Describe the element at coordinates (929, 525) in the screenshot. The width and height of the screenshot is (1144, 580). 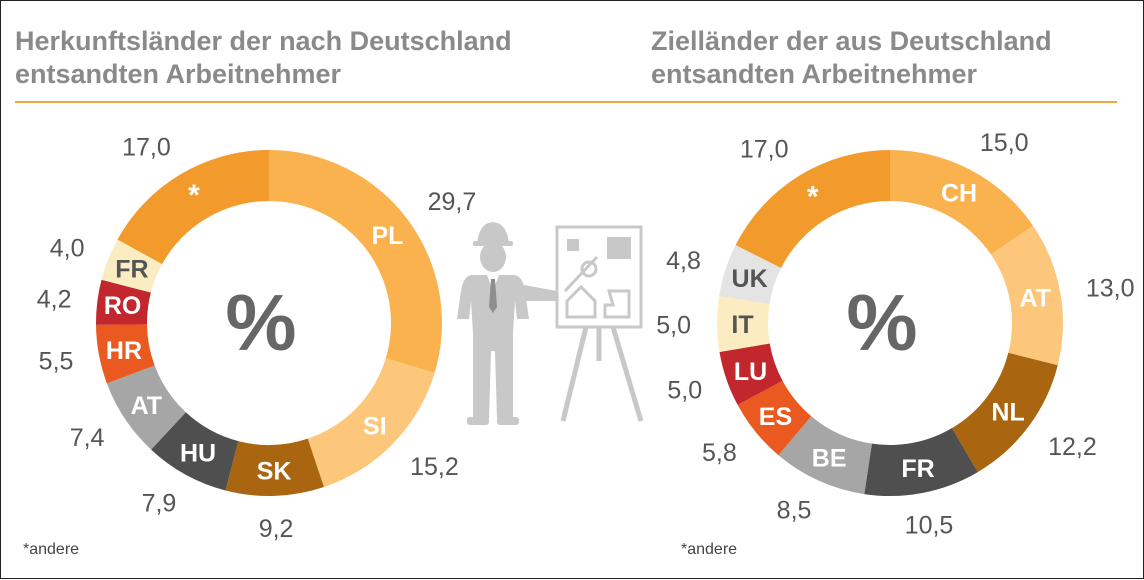
I see `donut-right-value-fr: 10,5` at that location.